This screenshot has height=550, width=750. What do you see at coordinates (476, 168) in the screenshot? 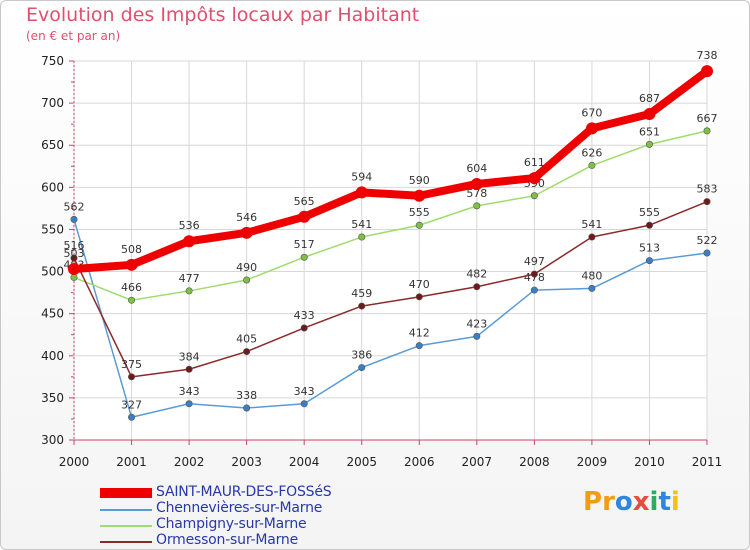
I see `data-label: 604` at bounding box center [476, 168].